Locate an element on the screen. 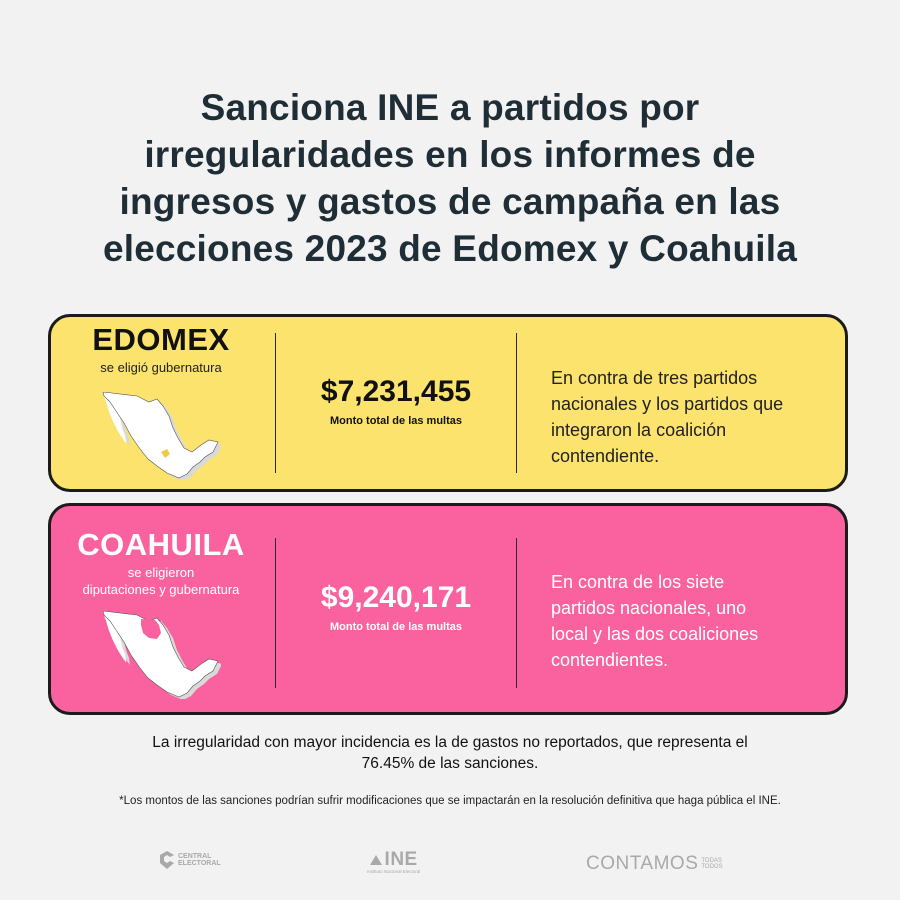 The width and height of the screenshot is (900, 900). description-line: integraron la coalición is located at coordinates (639, 430).